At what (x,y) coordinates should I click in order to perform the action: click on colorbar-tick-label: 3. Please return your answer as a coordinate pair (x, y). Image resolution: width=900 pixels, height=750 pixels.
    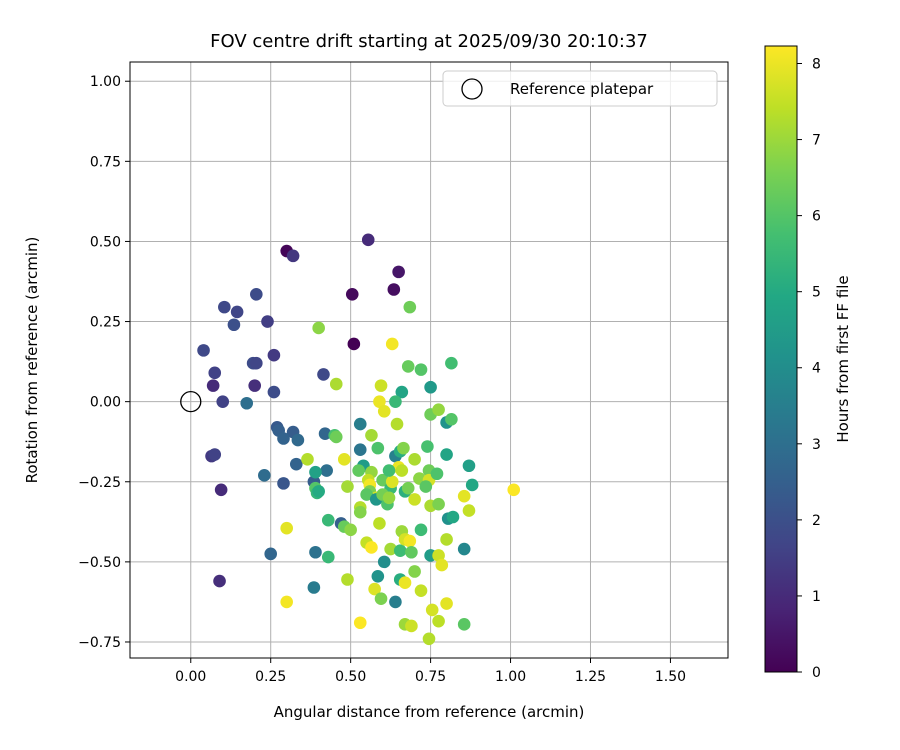
    Looking at the image, I should click on (816, 445).